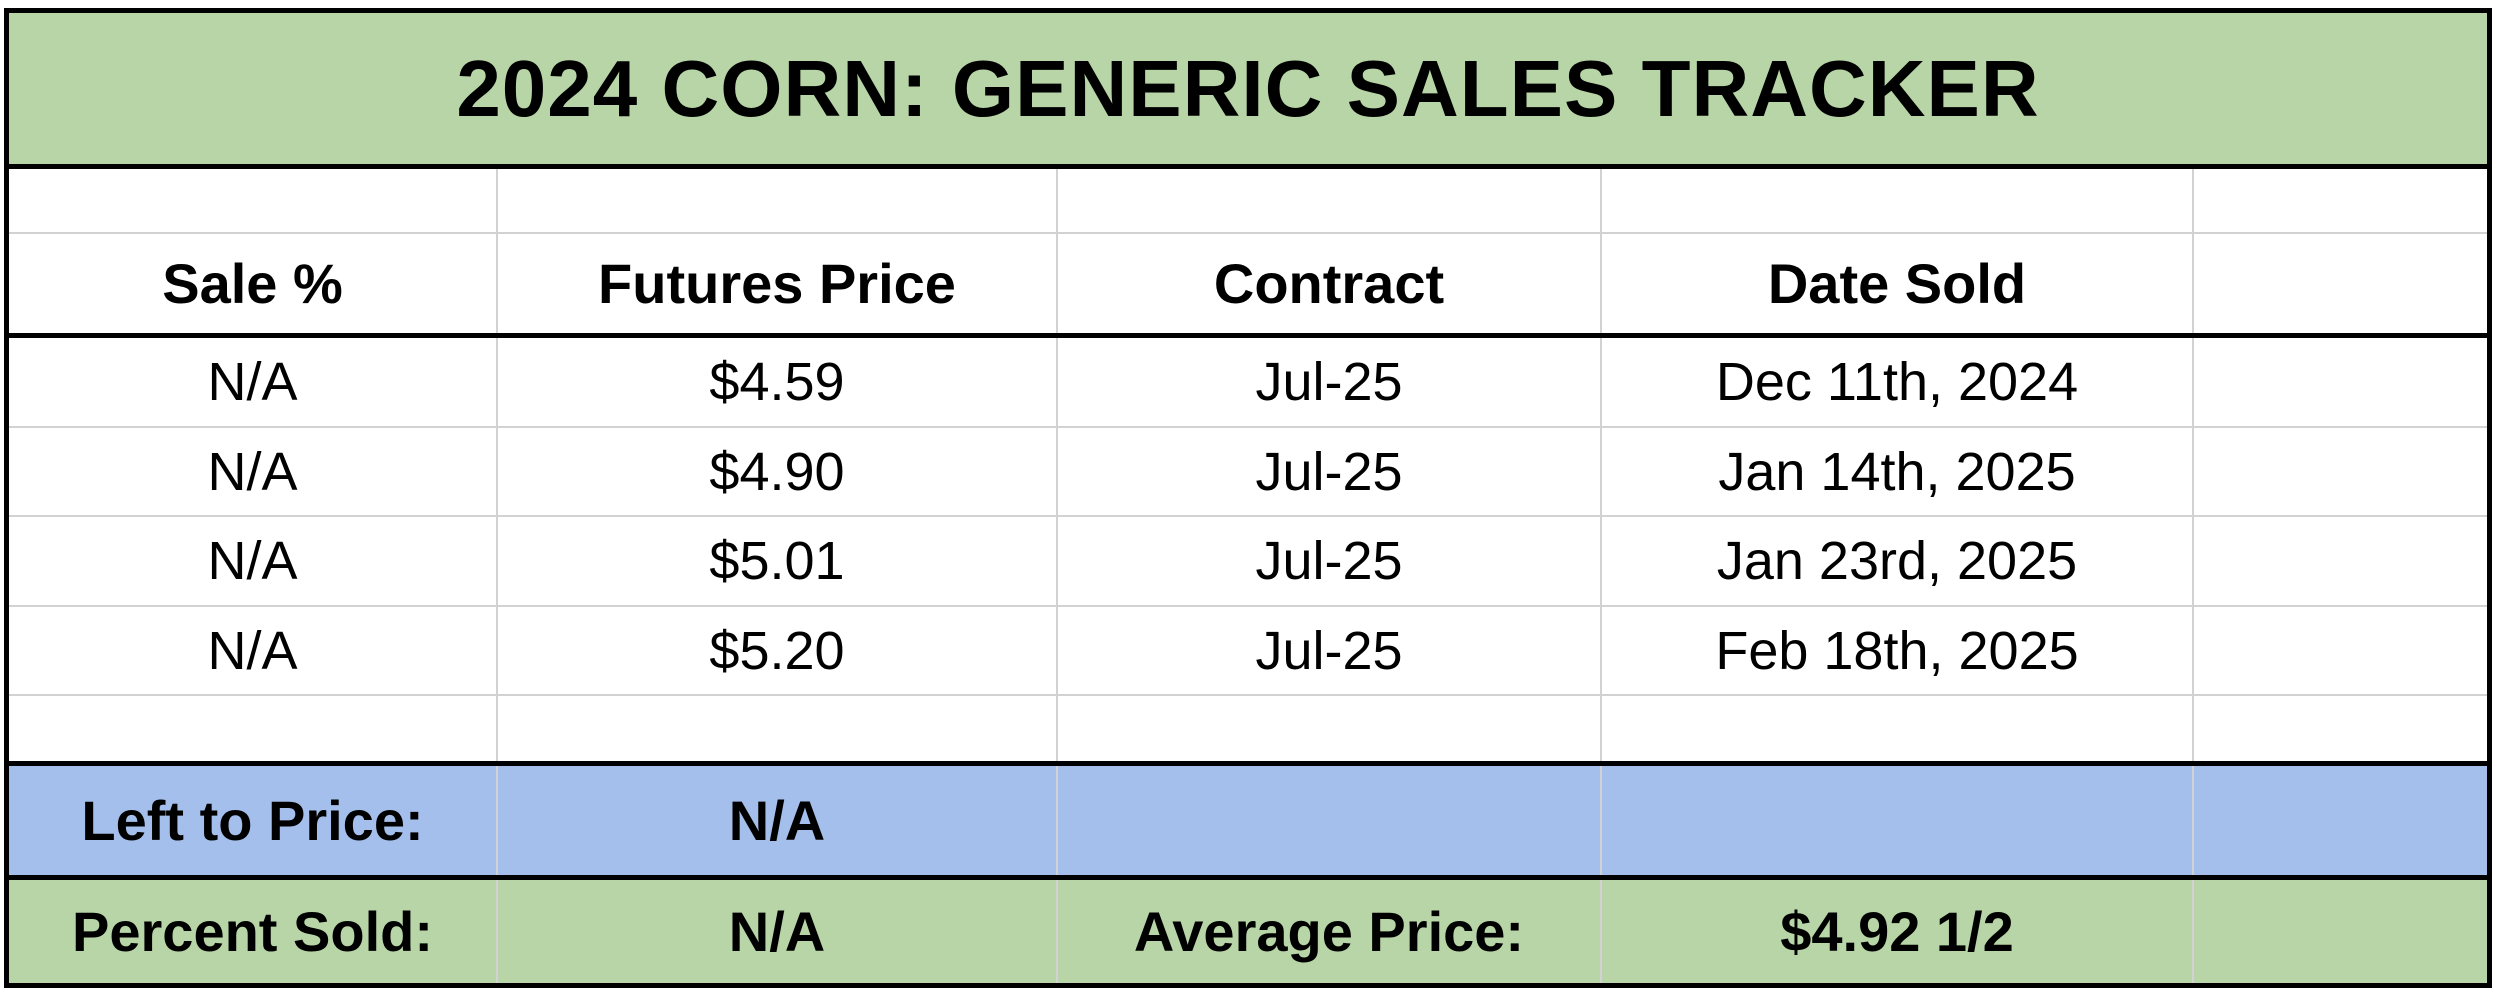 Image resolution: width=2500 pixels, height=1003 pixels. Describe the element at coordinates (778, 820) in the screenshot. I see `left-to-price-value-cell: N/A` at that location.